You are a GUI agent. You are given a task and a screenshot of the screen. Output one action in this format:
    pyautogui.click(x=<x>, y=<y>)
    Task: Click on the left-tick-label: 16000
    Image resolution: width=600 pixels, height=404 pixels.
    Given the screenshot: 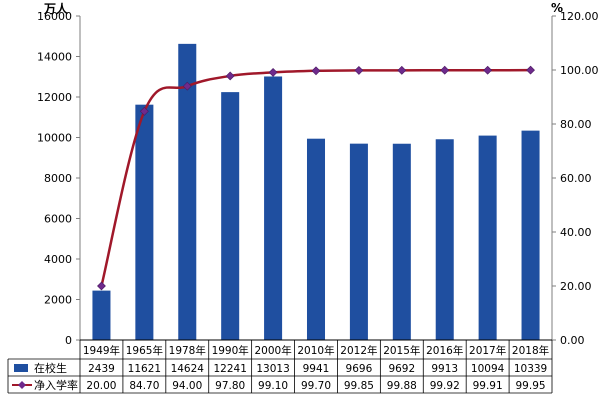 What is the action you would take?
    pyautogui.click(x=54, y=16)
    